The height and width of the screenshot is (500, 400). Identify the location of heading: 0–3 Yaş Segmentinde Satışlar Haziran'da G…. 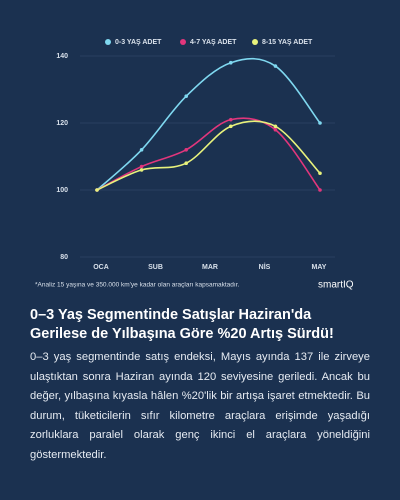
(205, 325).